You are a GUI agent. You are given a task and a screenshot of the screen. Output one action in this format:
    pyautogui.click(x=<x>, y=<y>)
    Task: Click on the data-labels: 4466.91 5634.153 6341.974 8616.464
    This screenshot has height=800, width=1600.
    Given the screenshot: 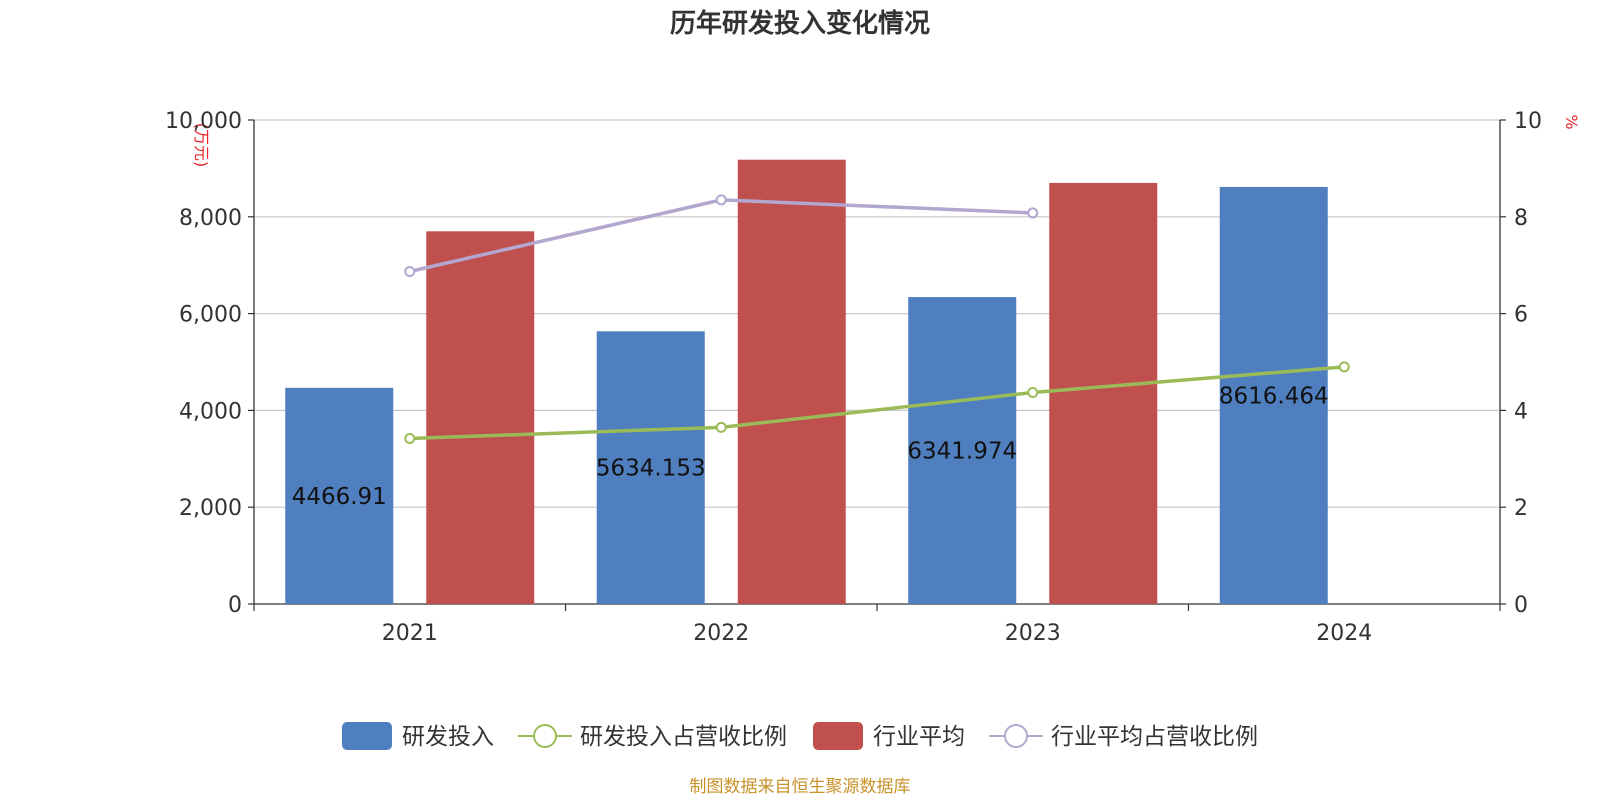 What is the action you would take?
    pyautogui.click(x=810, y=446)
    